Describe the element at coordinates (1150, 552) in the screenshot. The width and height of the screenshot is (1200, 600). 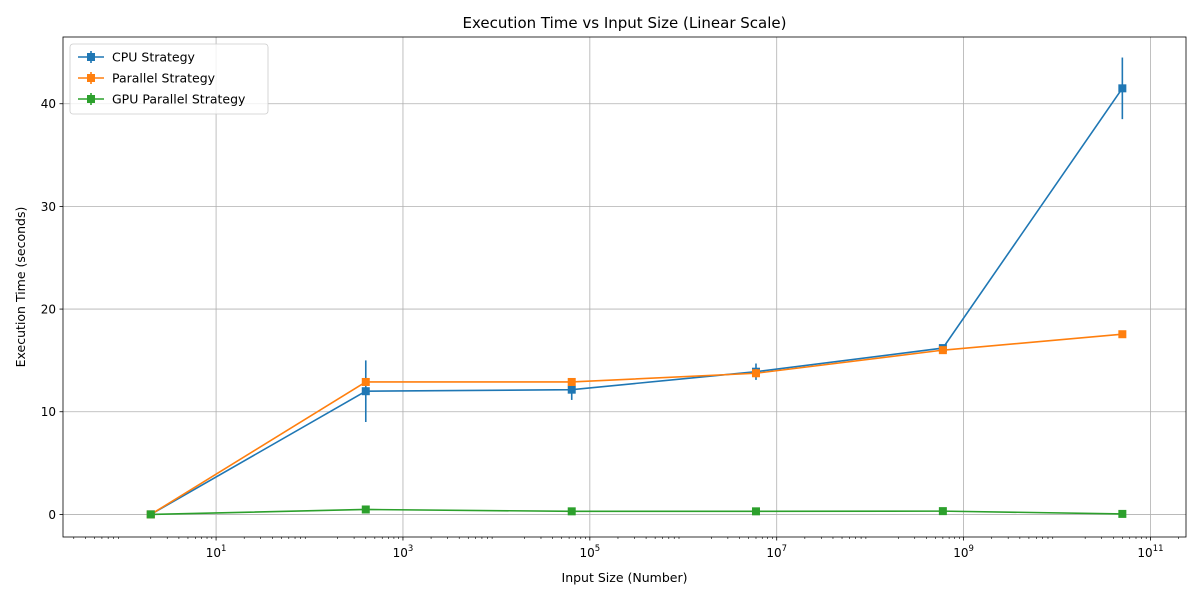
I see `x-tick-label: 10¹¹` at that location.